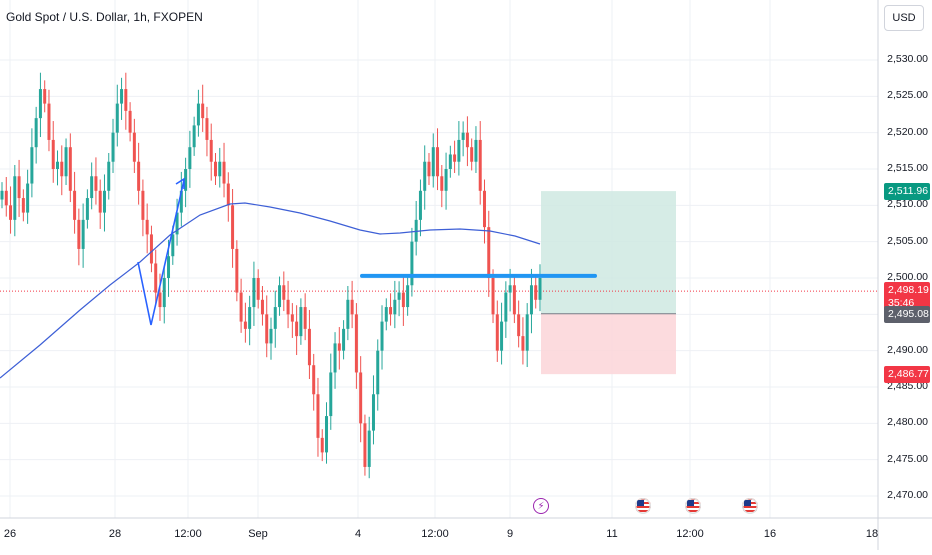  What do you see at coordinates (541, 506) in the screenshot?
I see `lightning-icon: ⚡` at bounding box center [541, 506].